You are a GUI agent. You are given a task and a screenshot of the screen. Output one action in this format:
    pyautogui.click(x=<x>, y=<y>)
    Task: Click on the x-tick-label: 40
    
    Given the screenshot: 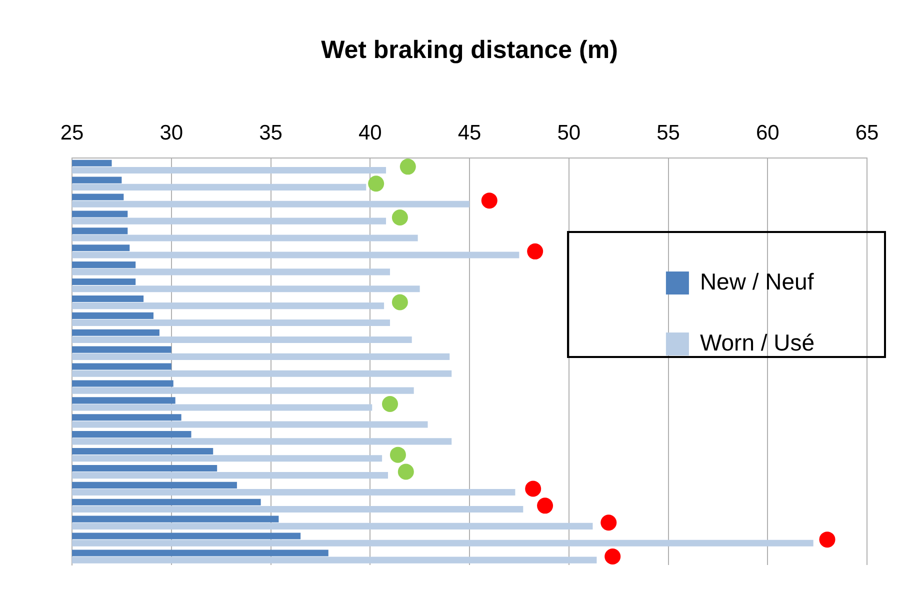 What is the action you would take?
    pyautogui.click(x=370, y=132)
    